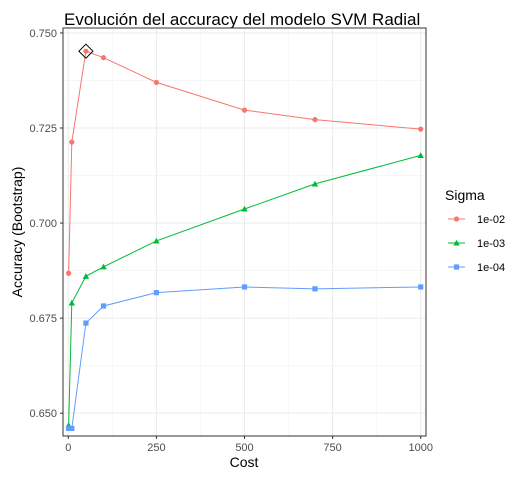 This screenshot has width=524, height=478. Describe the element at coordinates (420, 448) in the screenshot. I see `x-tick-label: 1000` at that location.